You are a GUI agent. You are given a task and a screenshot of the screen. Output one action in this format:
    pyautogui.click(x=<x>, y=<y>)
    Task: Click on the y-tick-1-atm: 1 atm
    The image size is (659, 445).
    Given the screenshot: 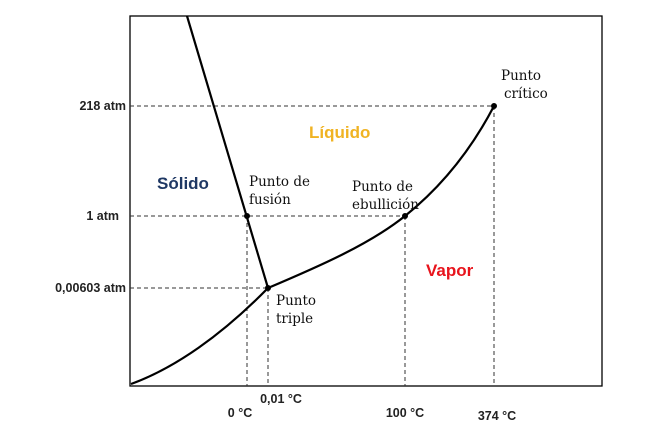 What is the action you would take?
    pyautogui.click(x=102, y=216)
    